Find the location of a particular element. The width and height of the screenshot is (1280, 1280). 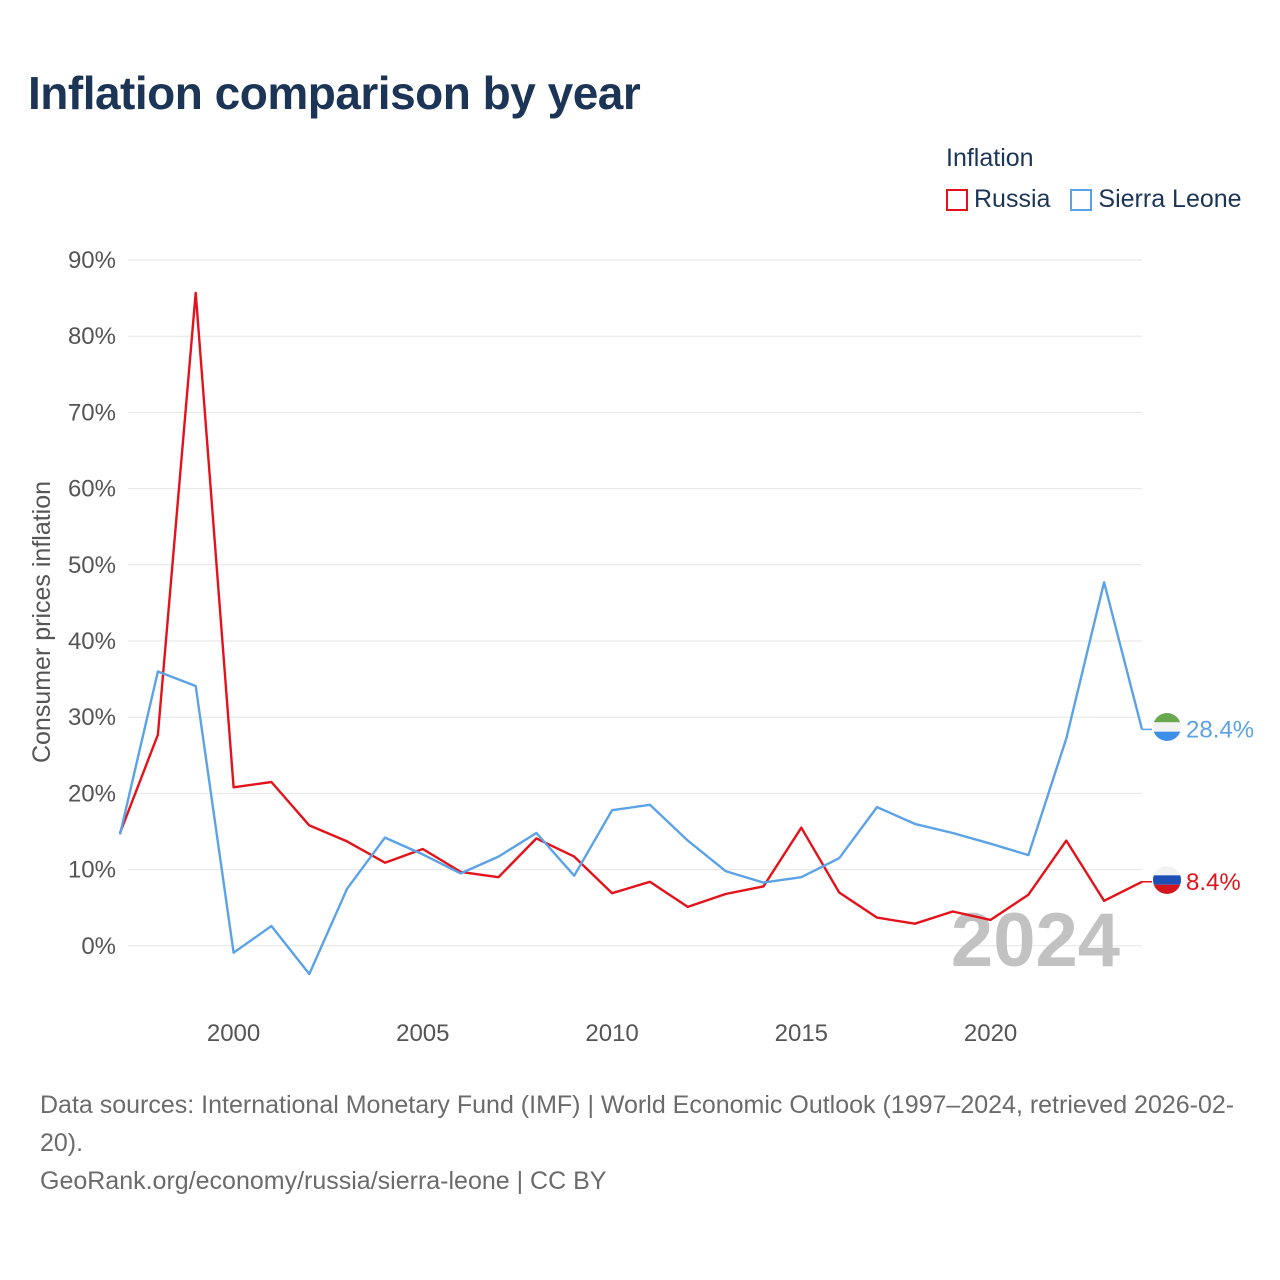

y-tick-label: 10% is located at coordinates (92, 870).